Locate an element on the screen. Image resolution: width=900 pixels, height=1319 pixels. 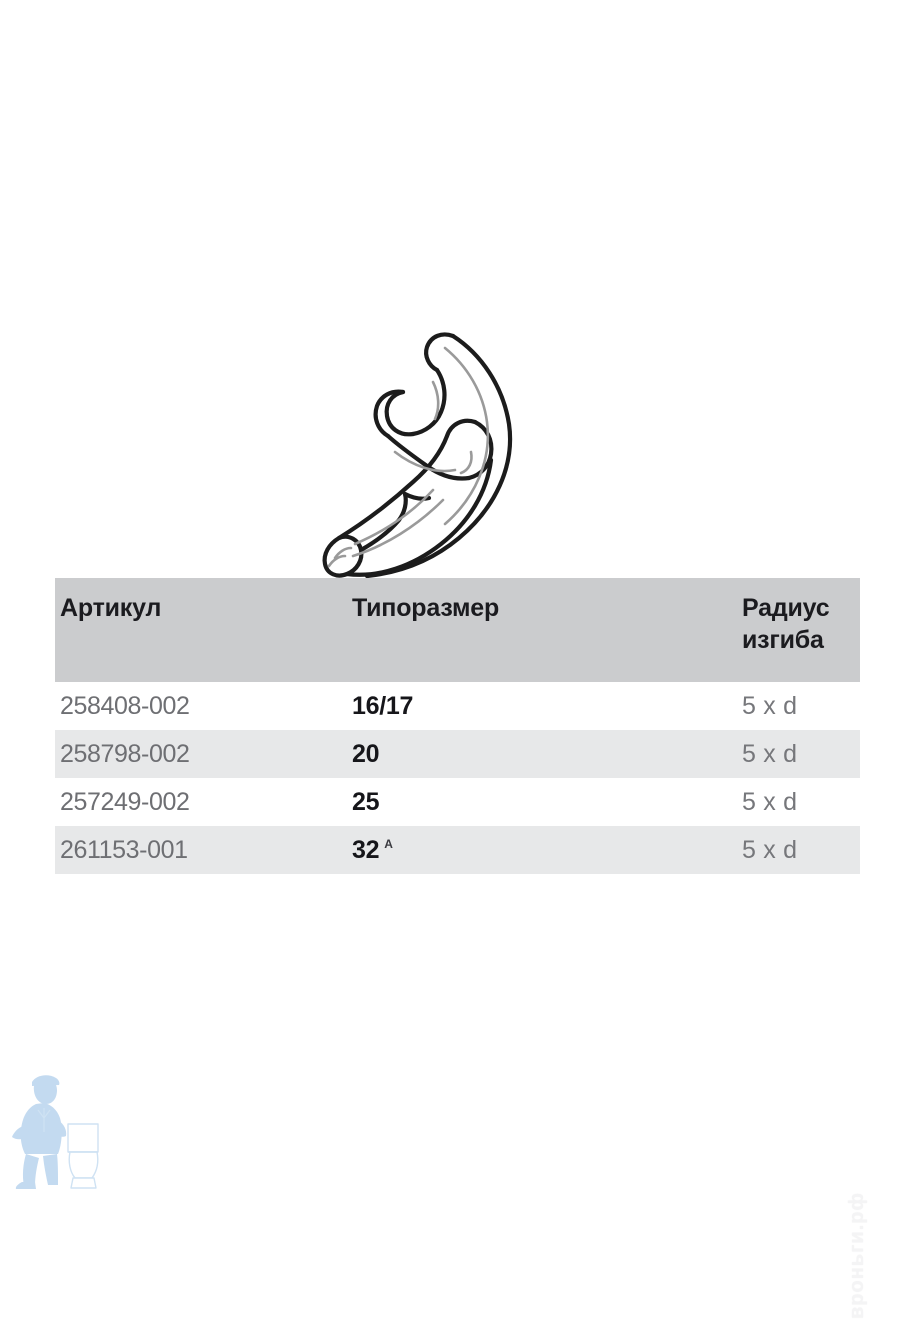
cell-size-value: 16/17 is located at coordinates (383, 705).